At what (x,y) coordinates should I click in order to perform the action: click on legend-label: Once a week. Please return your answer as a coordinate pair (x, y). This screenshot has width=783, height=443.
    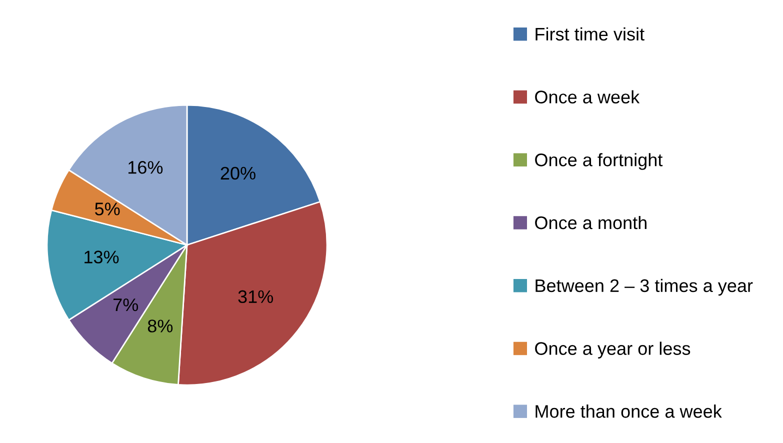
    Looking at the image, I should click on (587, 97).